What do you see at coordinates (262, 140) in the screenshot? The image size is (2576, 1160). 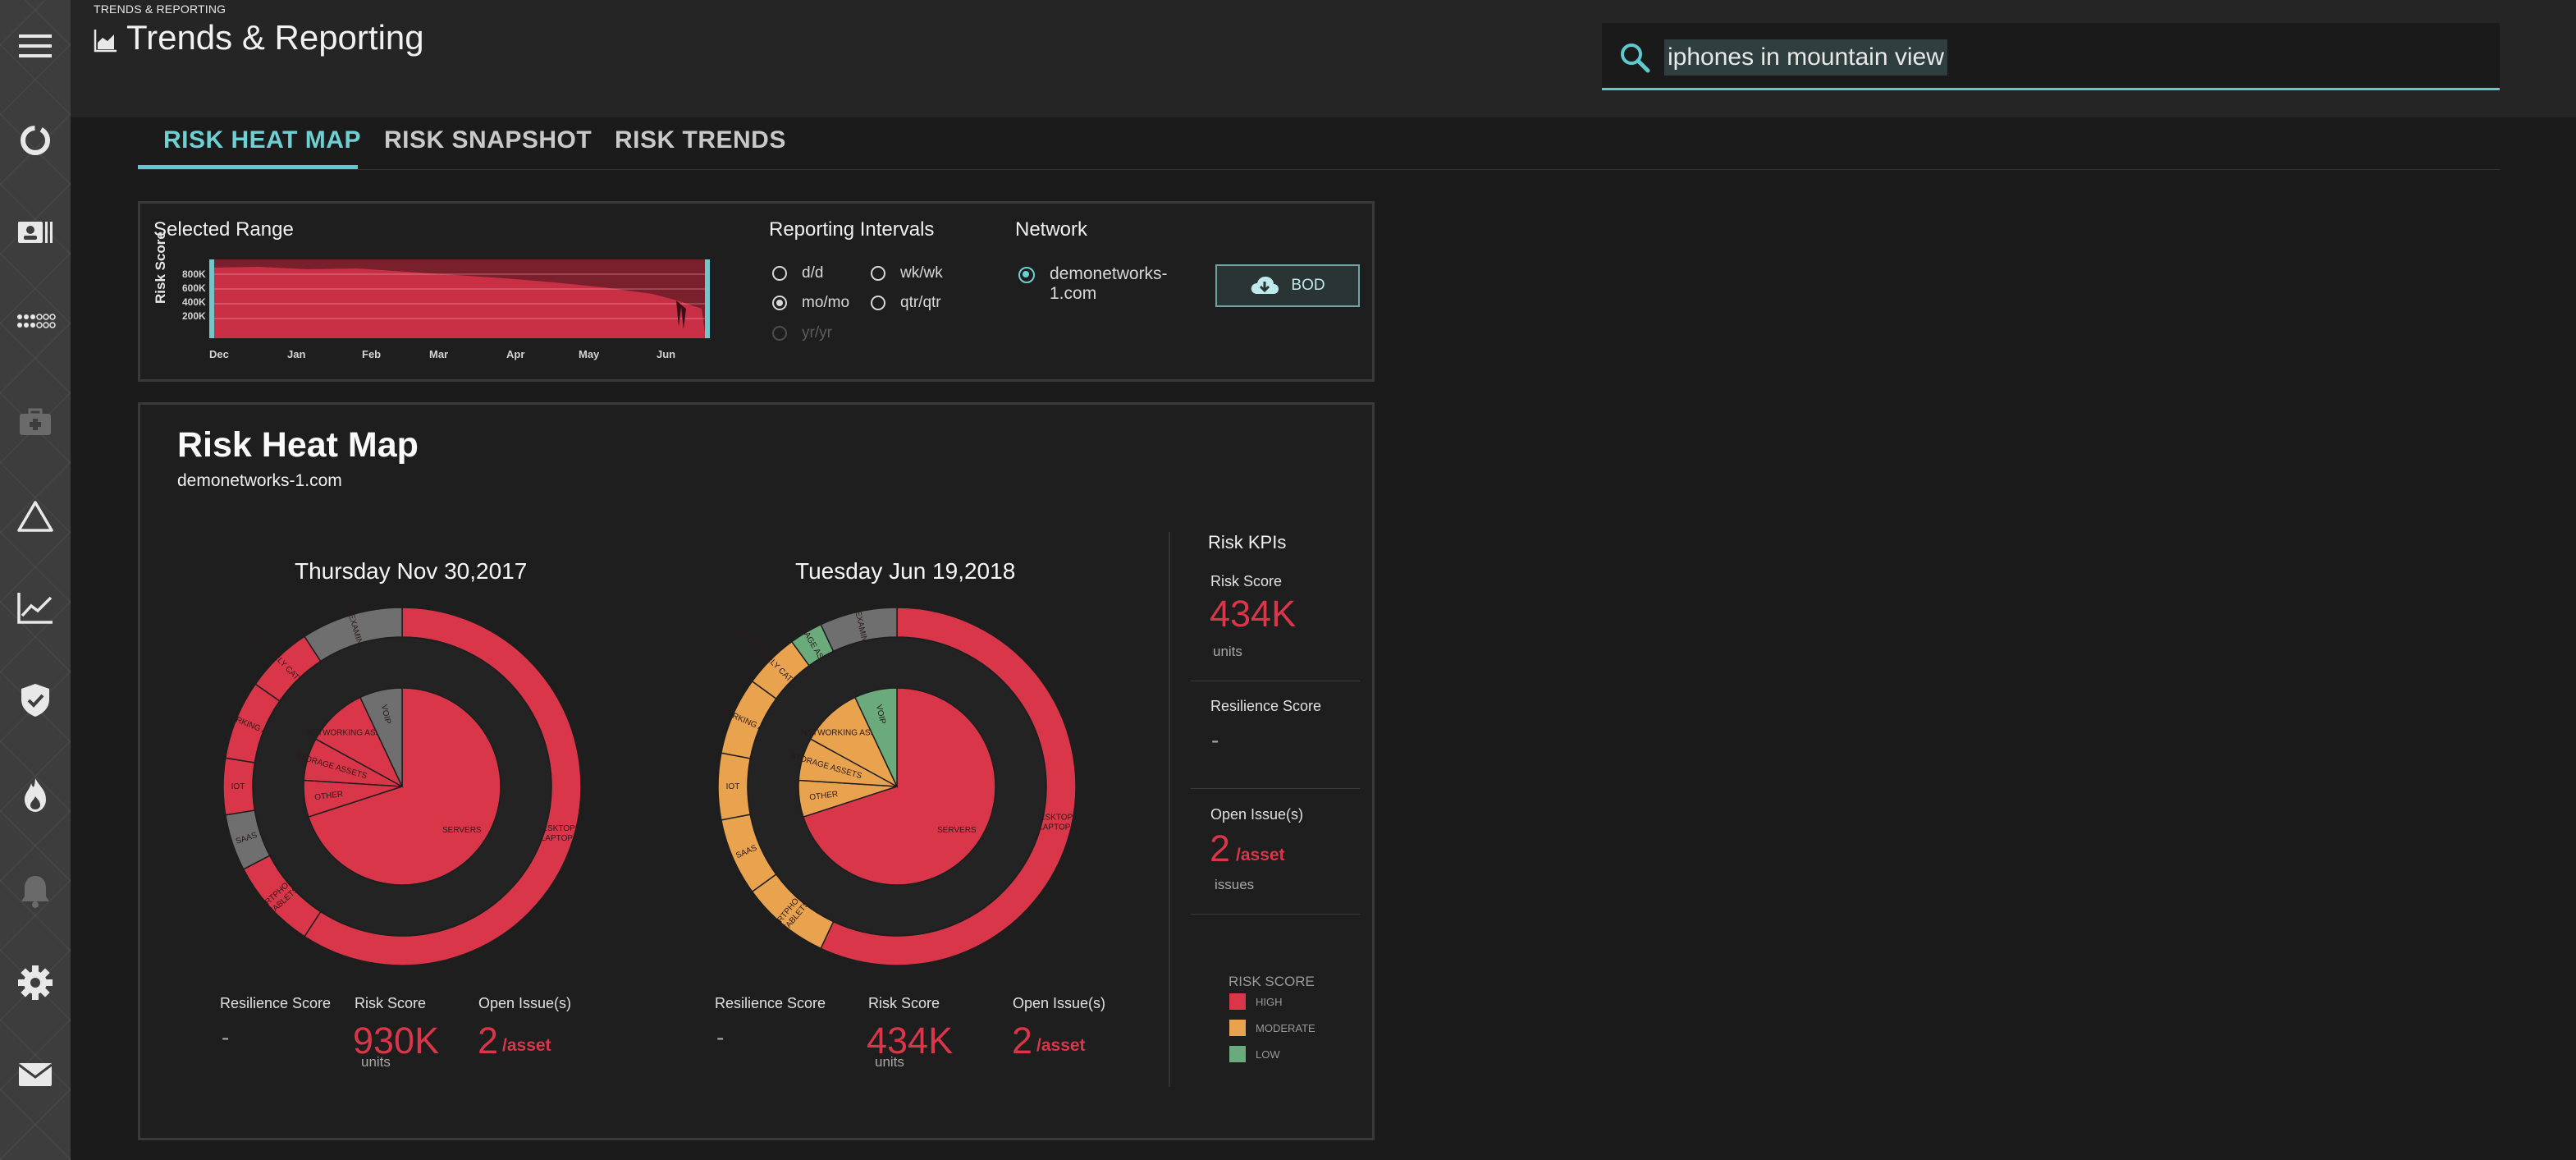 I see `tab-risk-heat-map: RISK HEAT MAP` at bounding box center [262, 140].